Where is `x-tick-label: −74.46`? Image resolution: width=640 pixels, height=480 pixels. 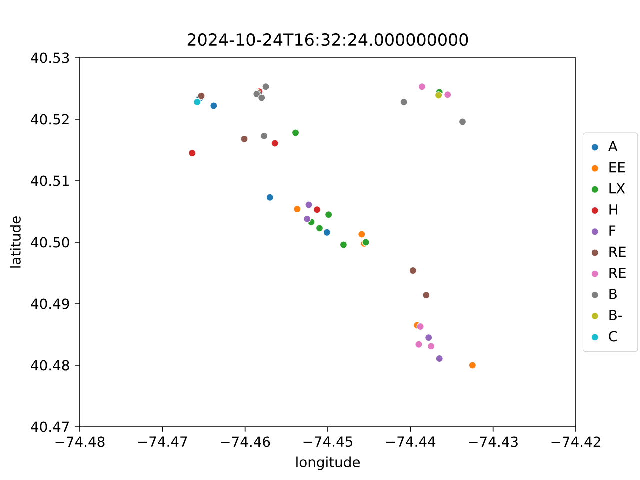 x-tick-label: −74.46 is located at coordinates (245, 442).